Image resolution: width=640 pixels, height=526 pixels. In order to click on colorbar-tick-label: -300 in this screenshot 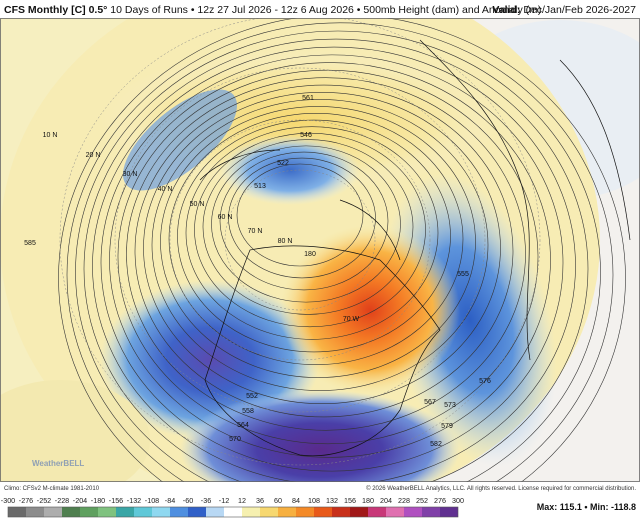, I will do `click(8, 500)`.